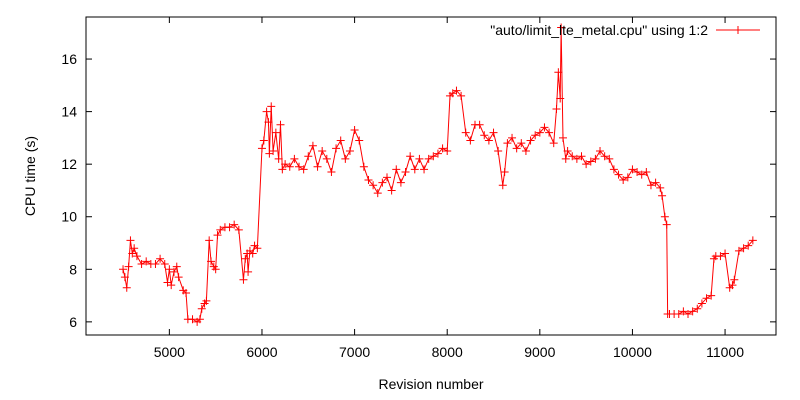  I want to click on y-tick-label: 10, so click(69, 217).